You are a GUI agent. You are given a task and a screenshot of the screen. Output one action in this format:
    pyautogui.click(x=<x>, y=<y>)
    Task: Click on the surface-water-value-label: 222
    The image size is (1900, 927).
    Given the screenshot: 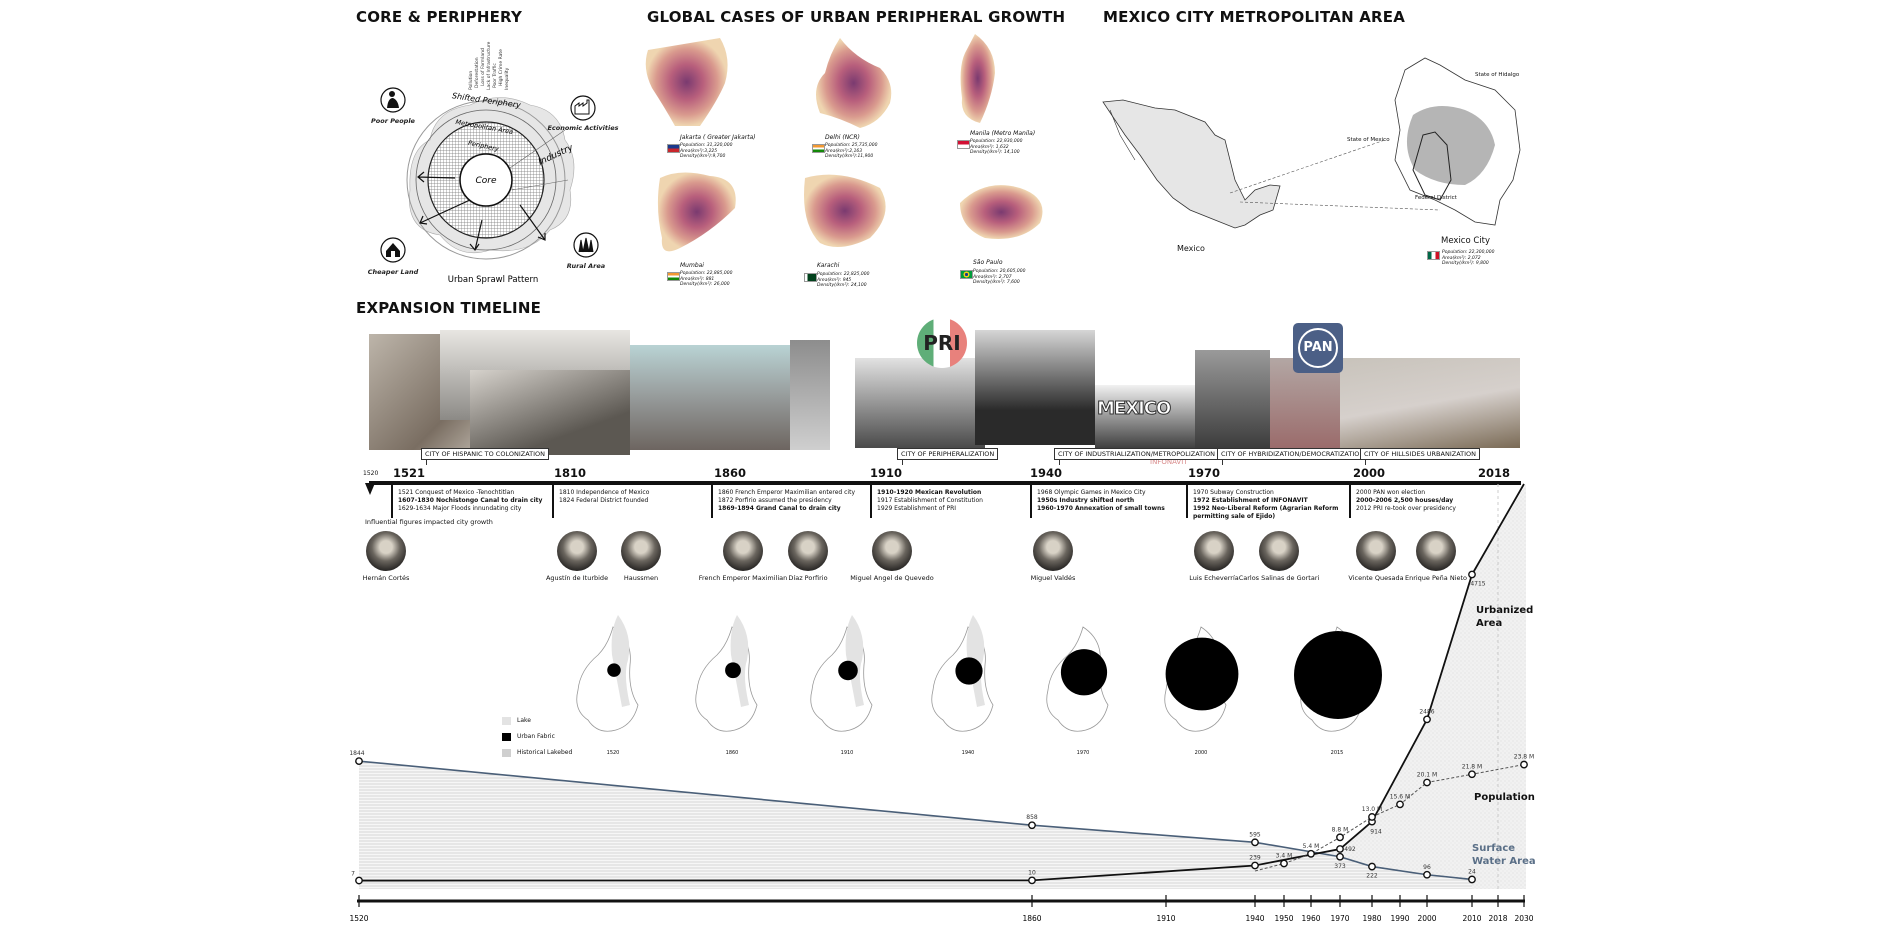 What is the action you would take?
    pyautogui.click(x=1372, y=876)
    